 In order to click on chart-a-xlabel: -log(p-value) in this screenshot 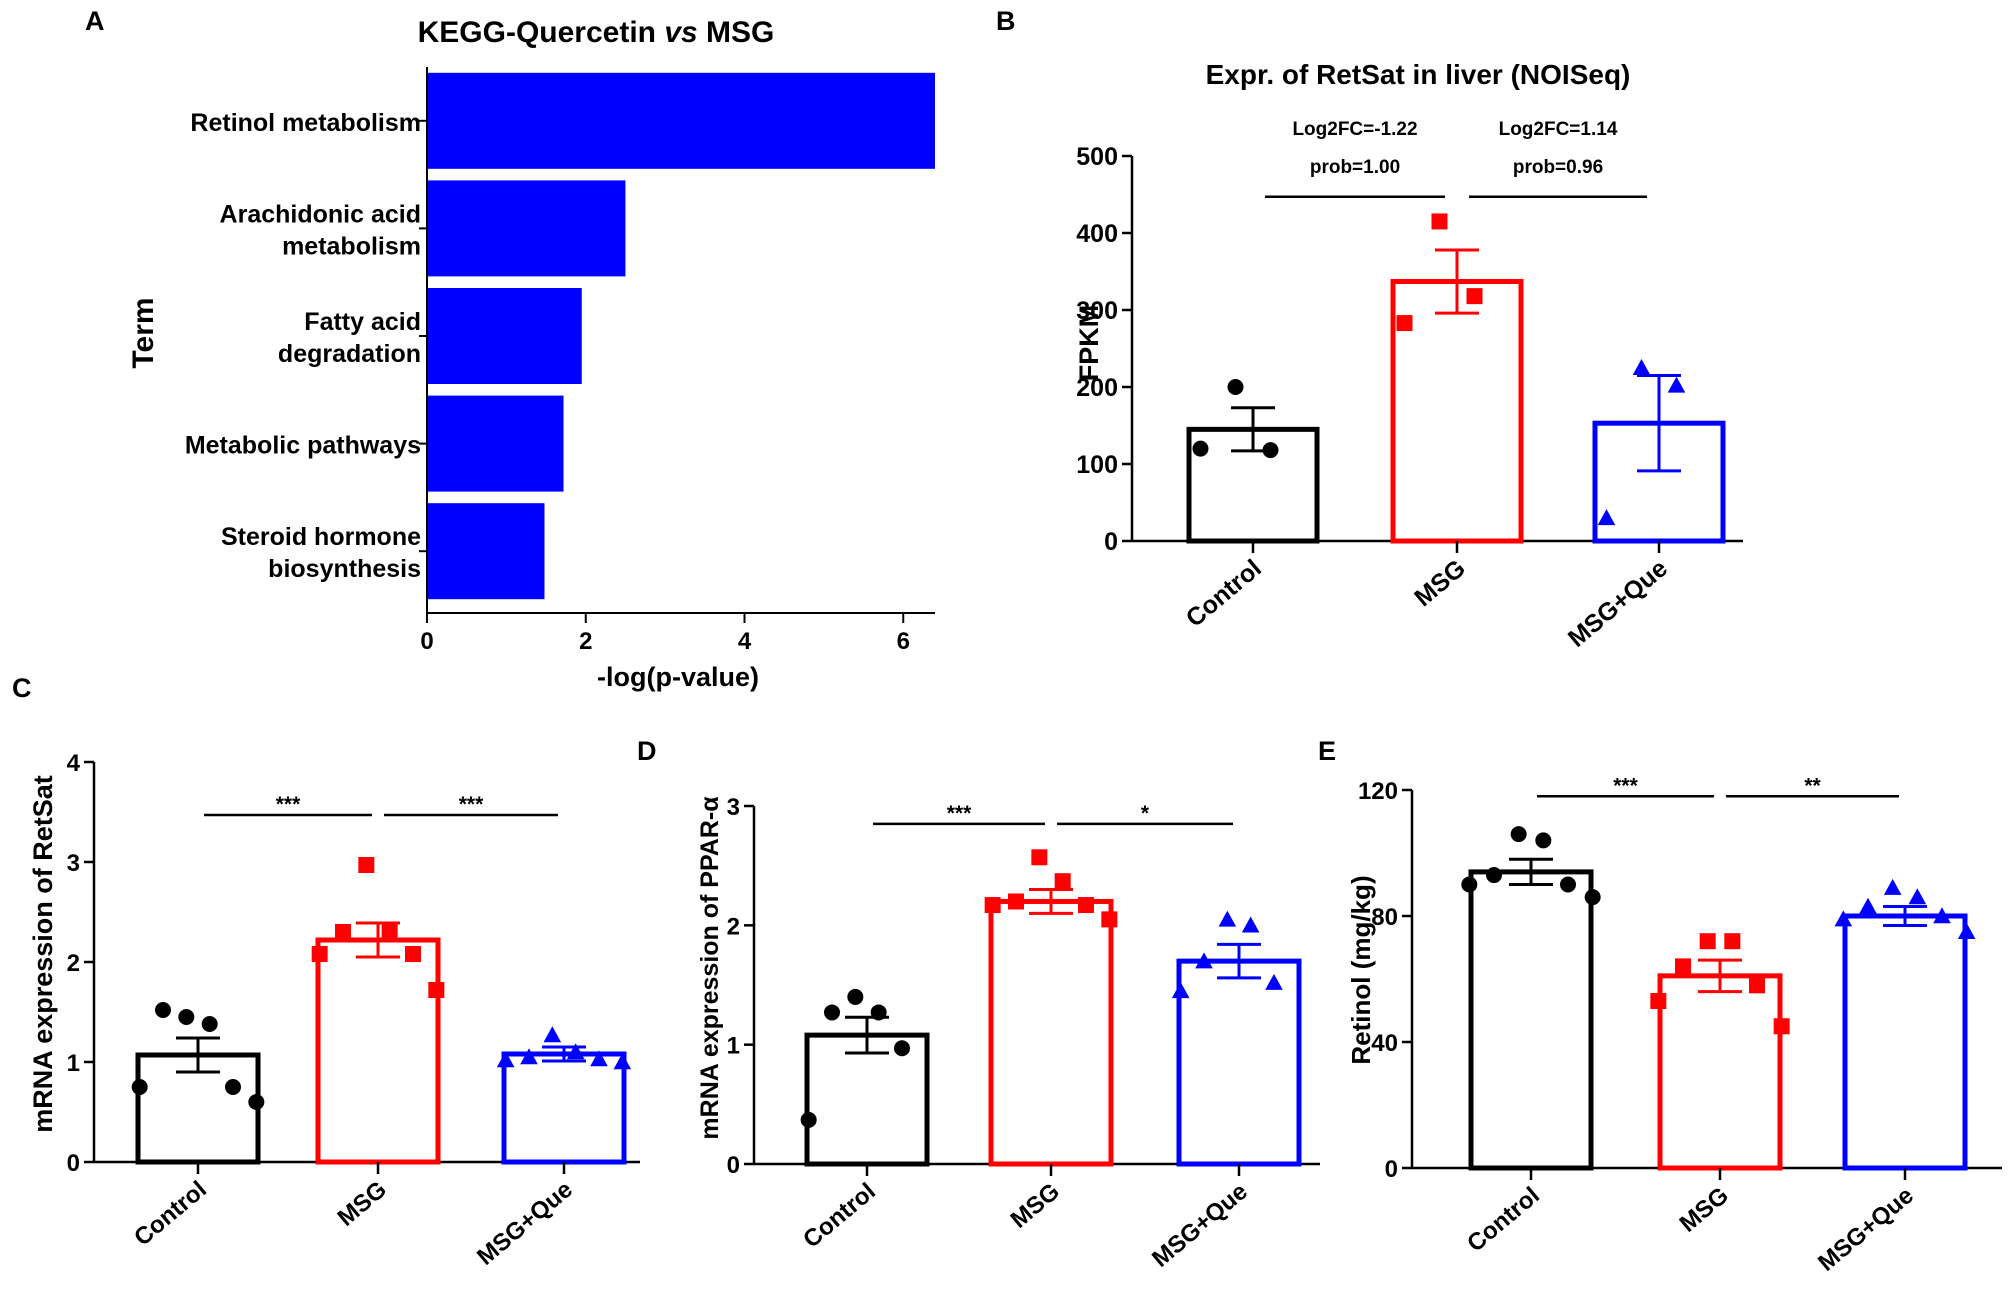, I will do `click(678, 677)`.